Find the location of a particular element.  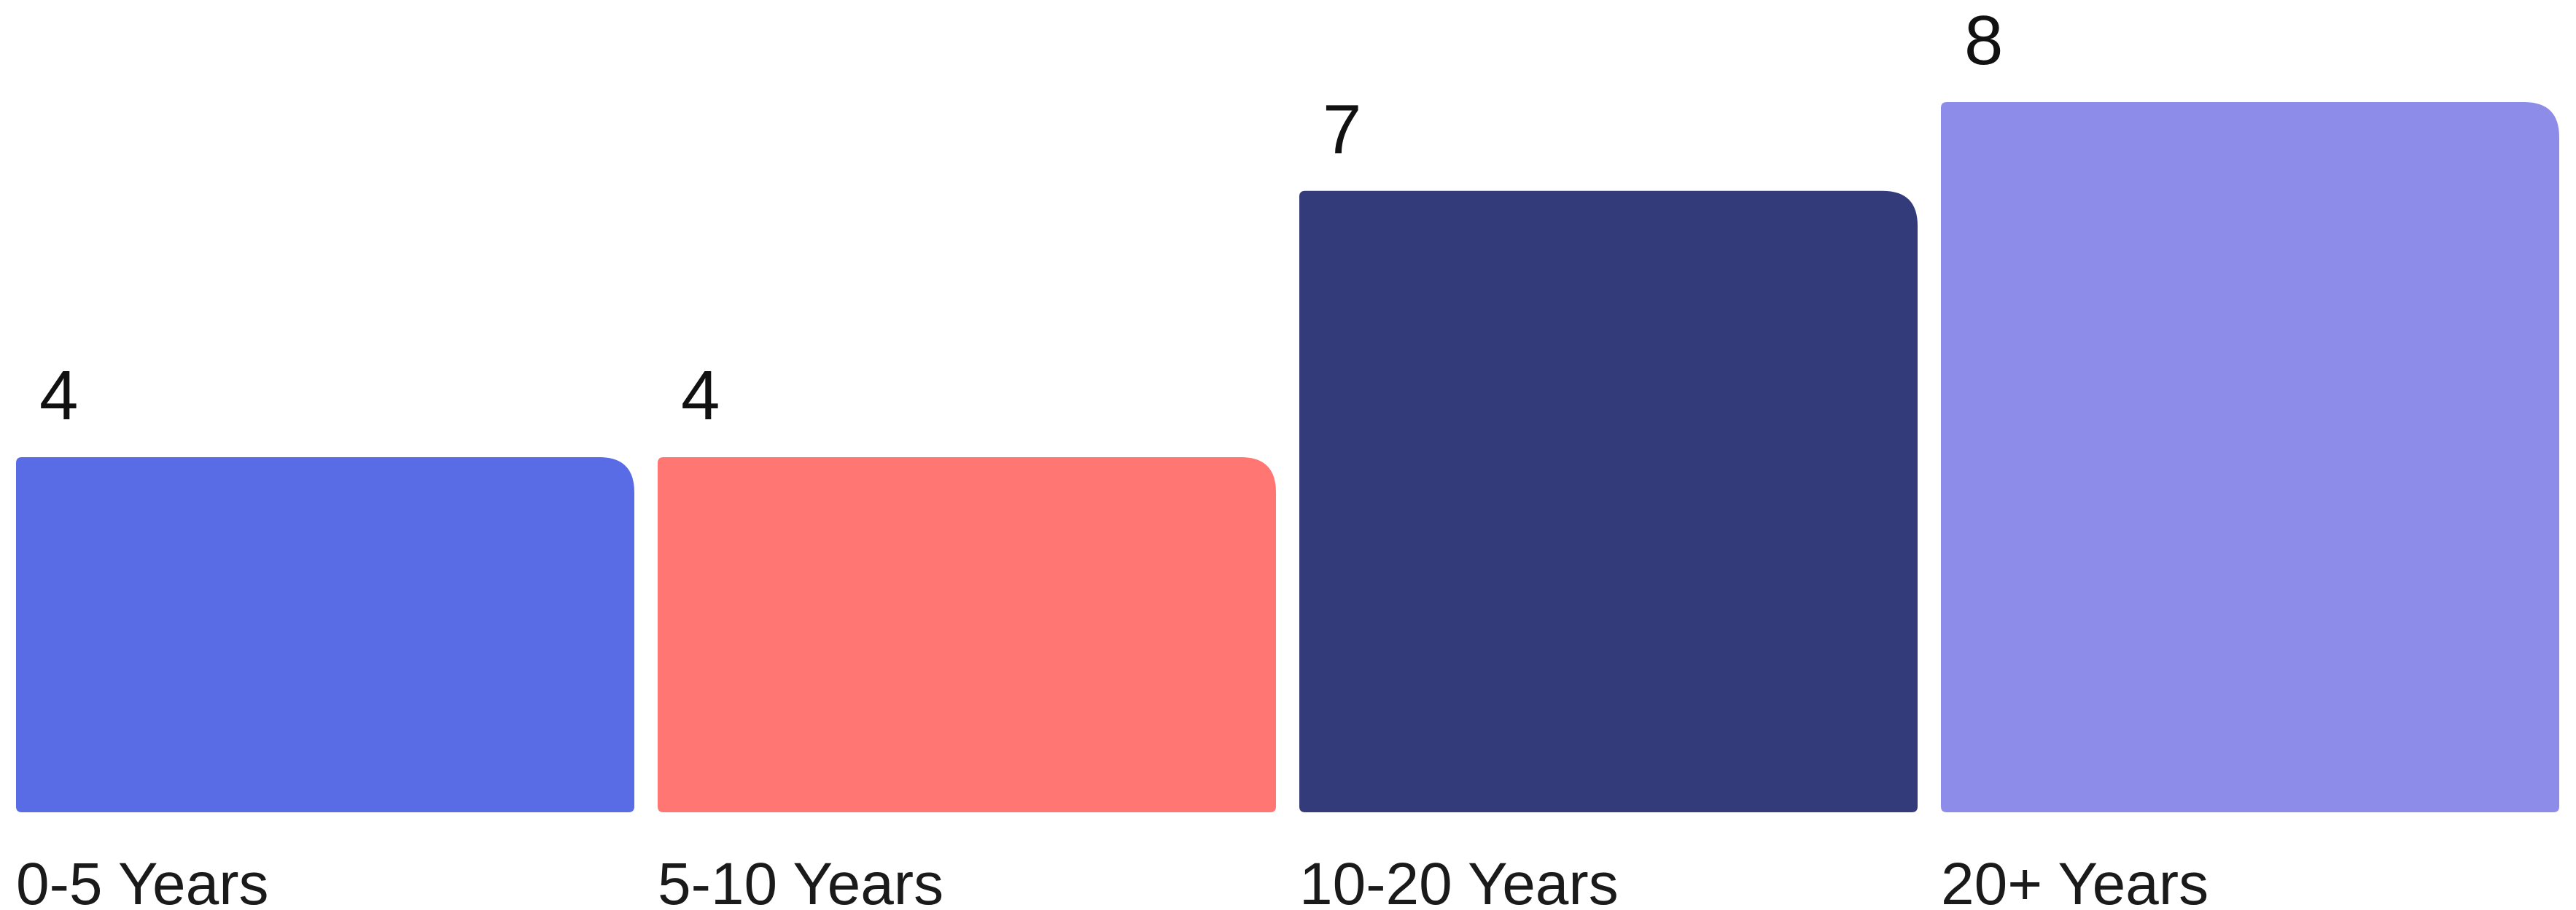

bar-value-label-2: 4 is located at coordinates (700, 396).